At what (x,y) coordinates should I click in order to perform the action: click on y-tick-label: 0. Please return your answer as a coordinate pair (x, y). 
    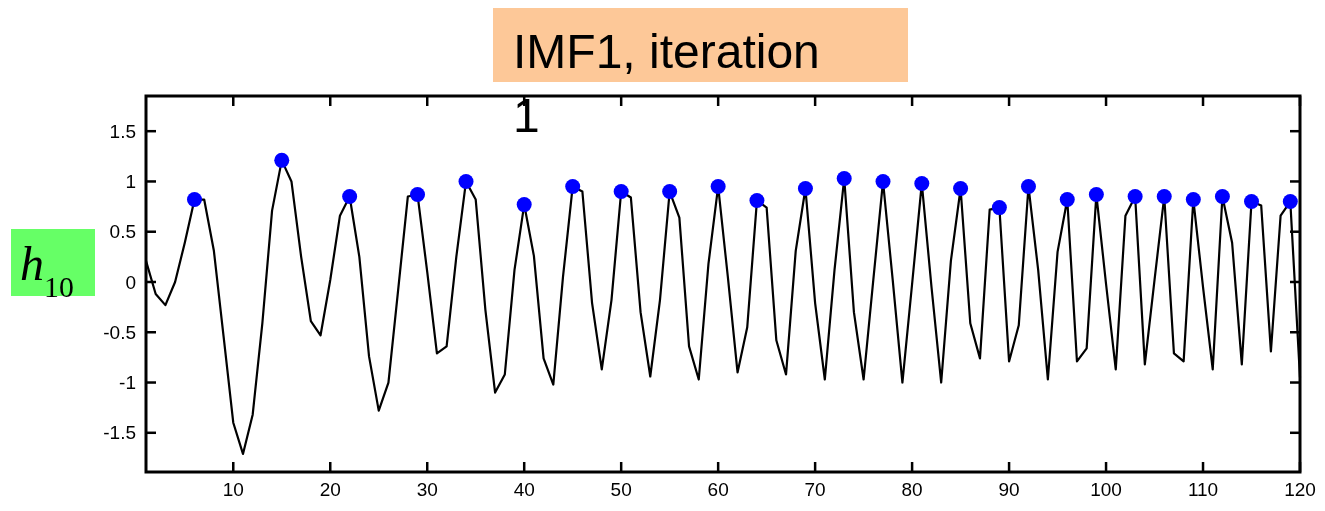
    Looking at the image, I should click on (130, 282).